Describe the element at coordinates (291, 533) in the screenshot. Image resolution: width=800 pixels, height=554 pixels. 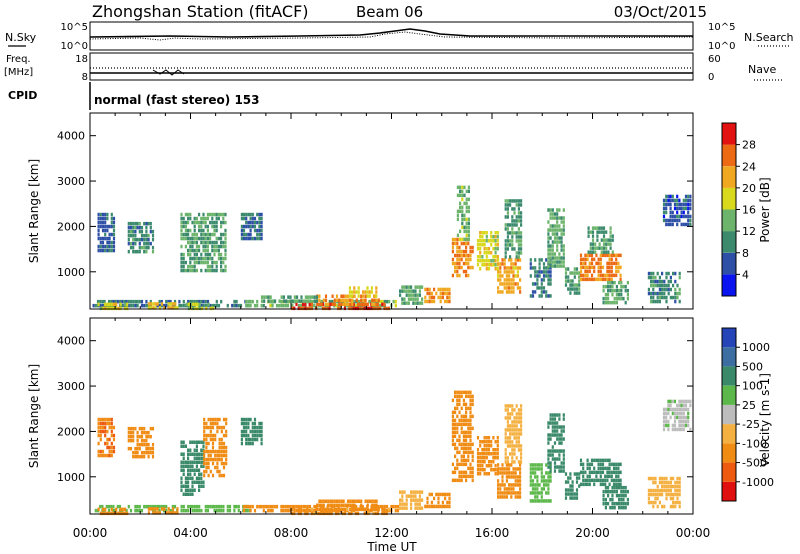
I see `x-tick-label: 08:00` at that location.